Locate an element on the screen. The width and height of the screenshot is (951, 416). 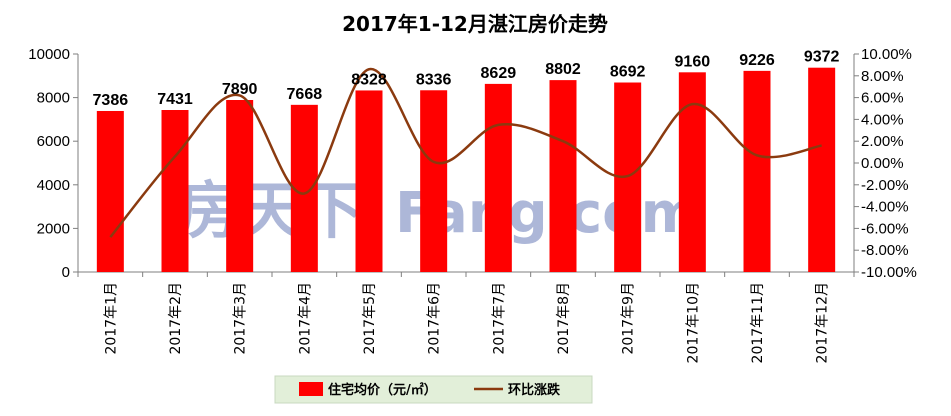
x-tick-label: 2017年8月 is located at coordinates (564, 318).